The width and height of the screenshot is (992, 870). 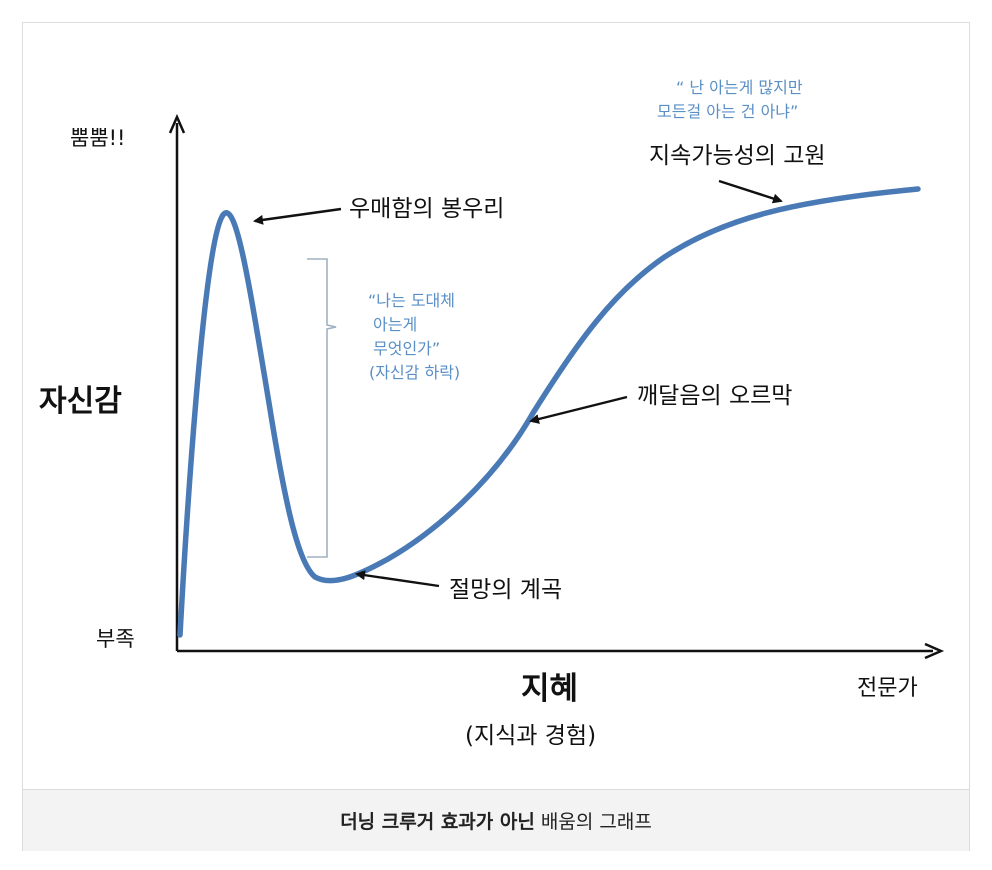 I want to click on slope-arrow, so click(x=578, y=409).